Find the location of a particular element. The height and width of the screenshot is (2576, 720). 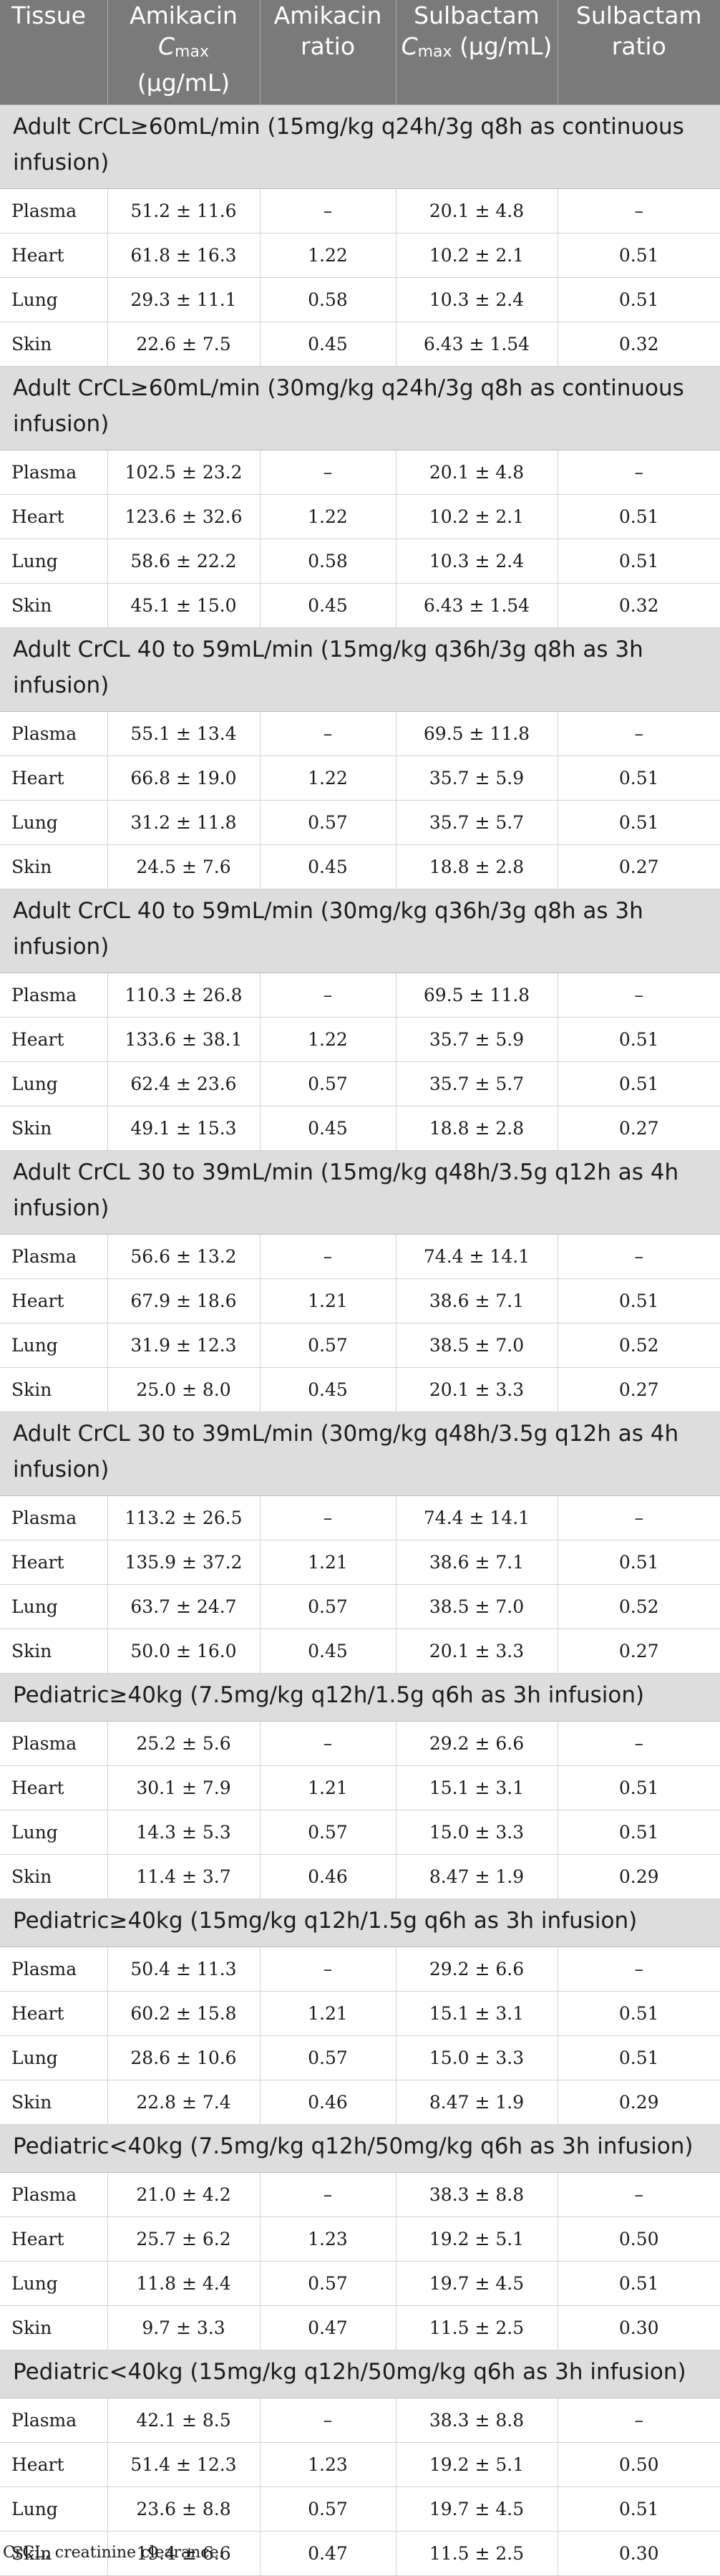

table-row: Skin 22.8 ± 7.4 0.46 8.47 ± 1.9 0.29 is located at coordinates (360, 2102).